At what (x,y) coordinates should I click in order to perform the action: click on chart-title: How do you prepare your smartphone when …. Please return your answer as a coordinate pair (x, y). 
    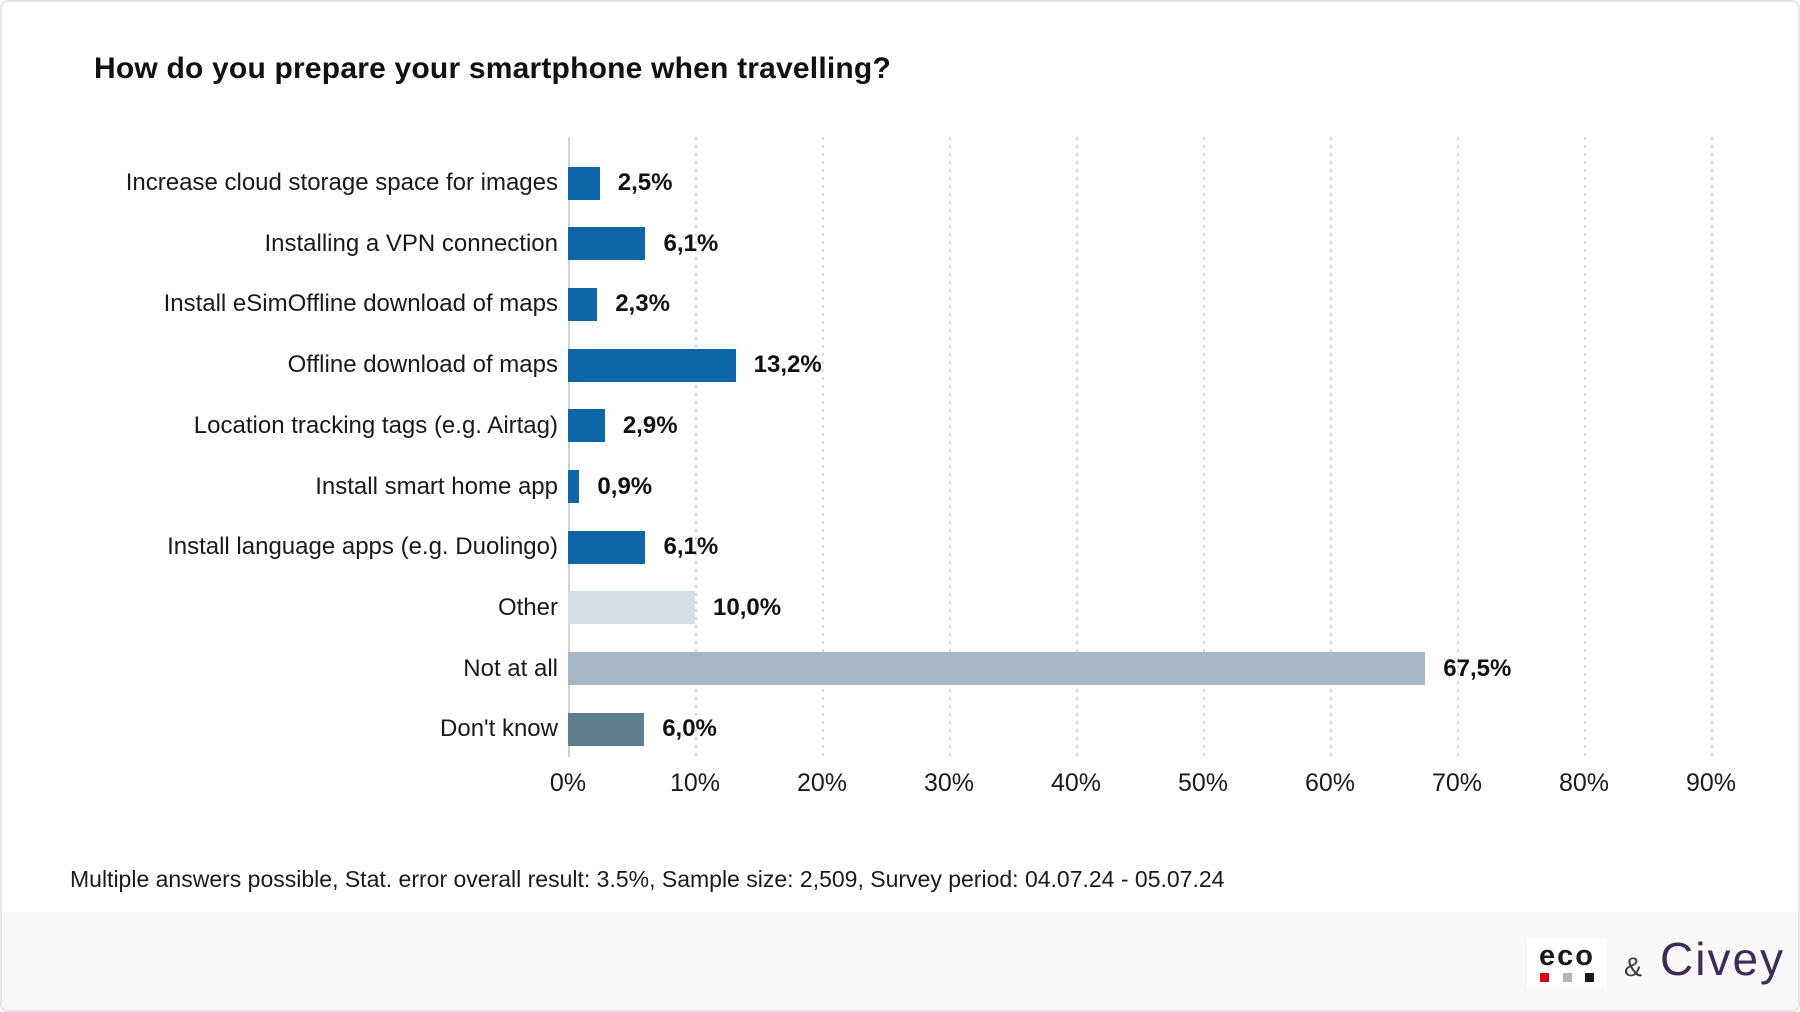
    Looking at the image, I should click on (492, 68).